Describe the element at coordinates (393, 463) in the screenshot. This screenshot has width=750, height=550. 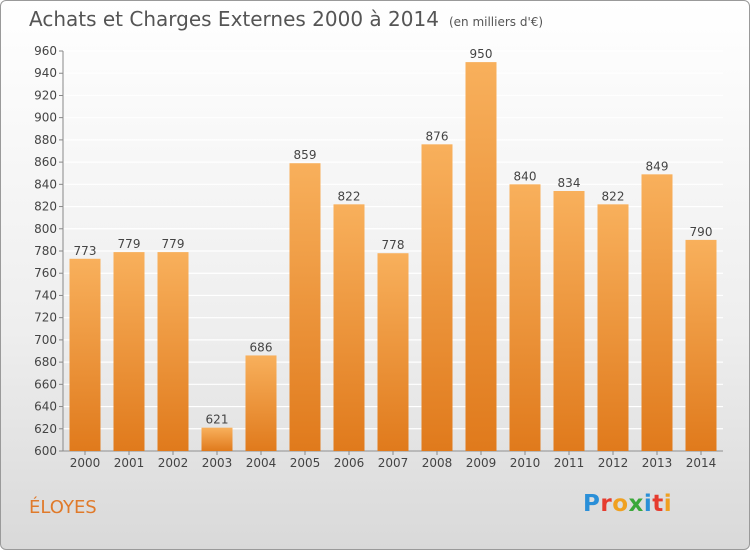
I see `x-tick-label: 2007` at that location.